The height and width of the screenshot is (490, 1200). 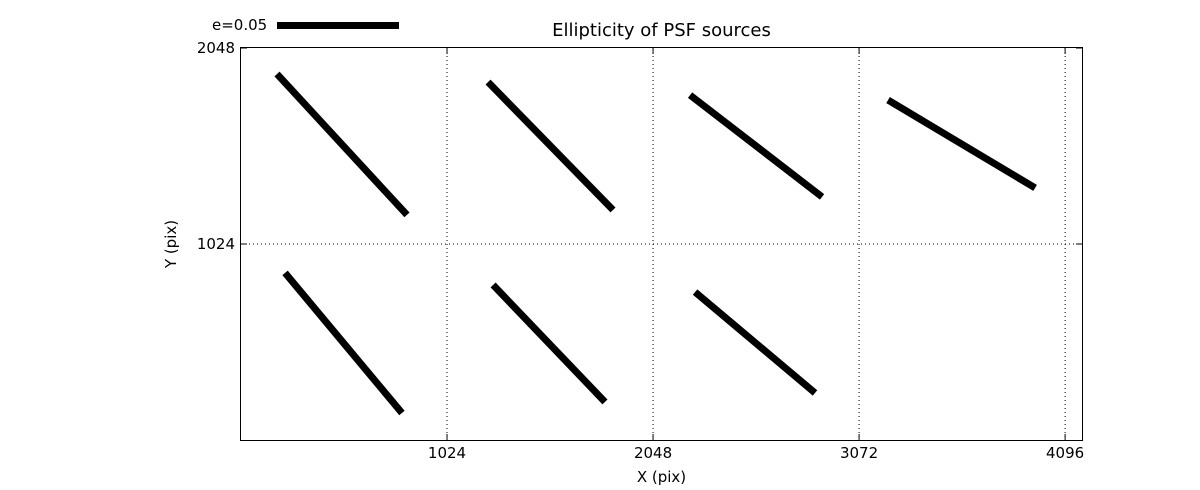 I want to click on quiver-key: e=0.05, so click(x=306, y=25).